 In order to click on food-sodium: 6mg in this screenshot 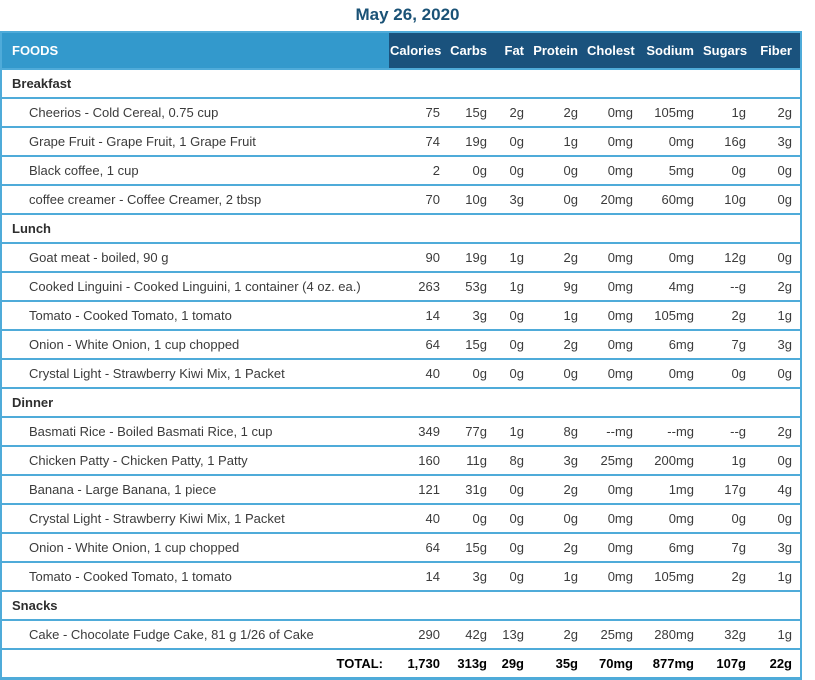, I will do `click(671, 548)`.